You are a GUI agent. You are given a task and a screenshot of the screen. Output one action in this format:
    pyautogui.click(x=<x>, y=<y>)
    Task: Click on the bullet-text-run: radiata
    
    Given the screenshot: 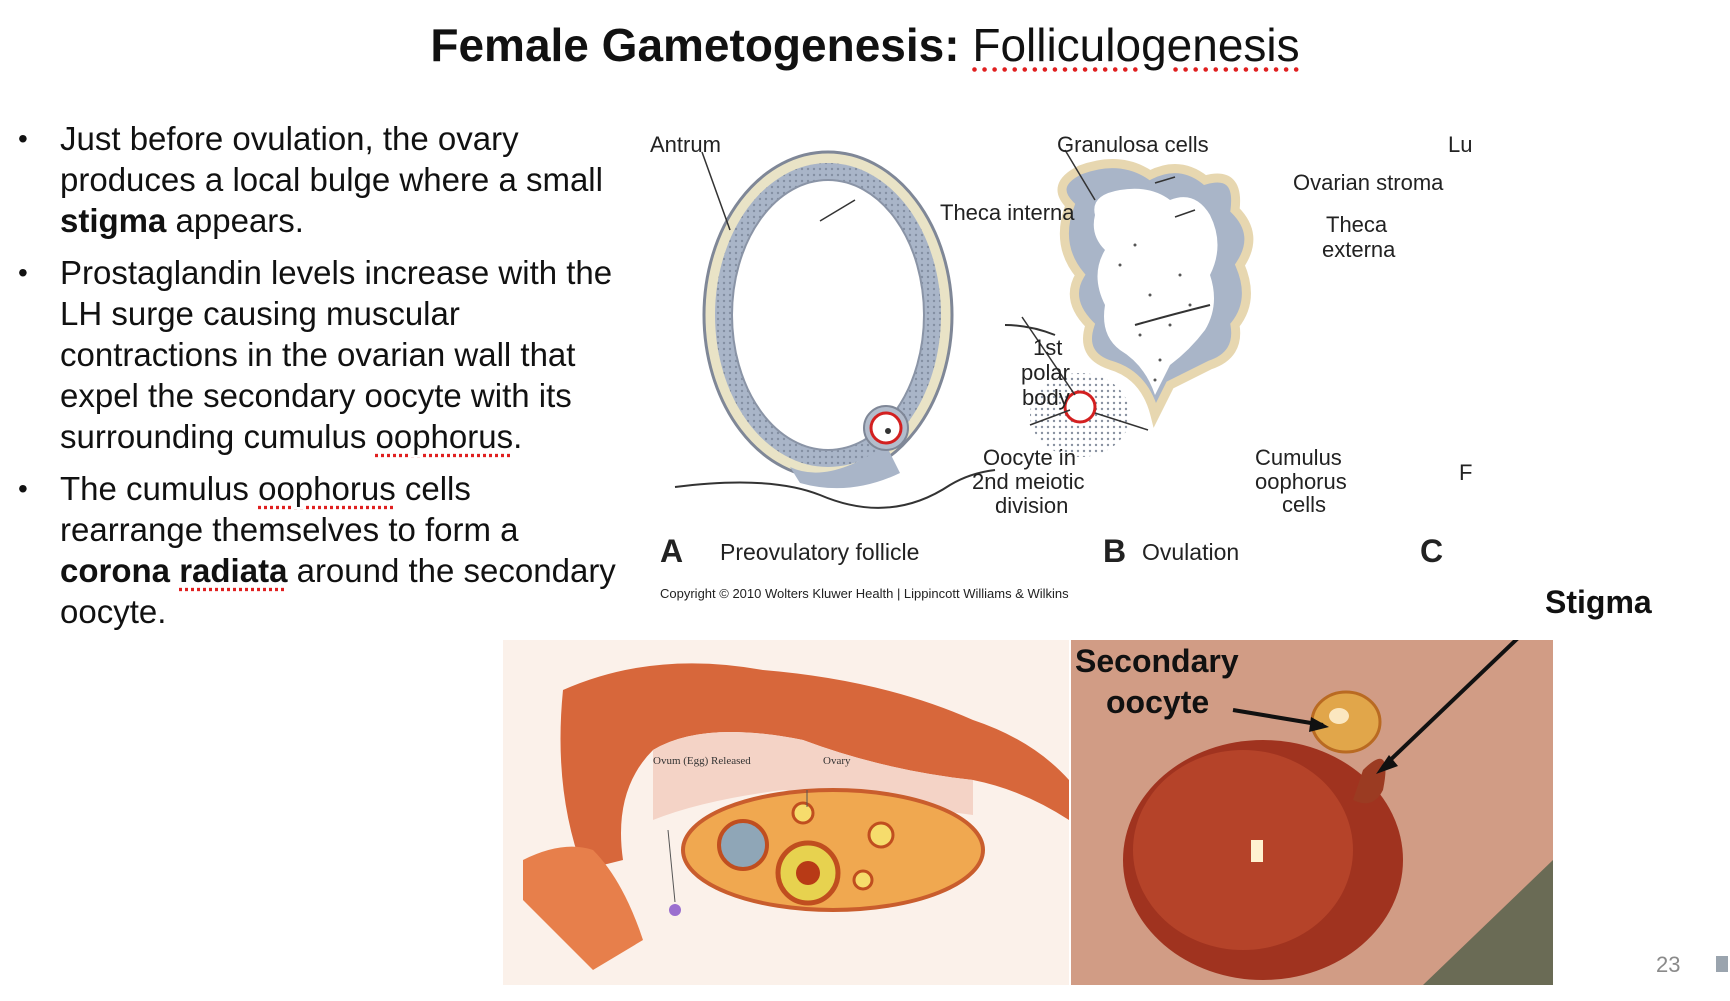 What is the action you would take?
    pyautogui.click(x=233, y=570)
    